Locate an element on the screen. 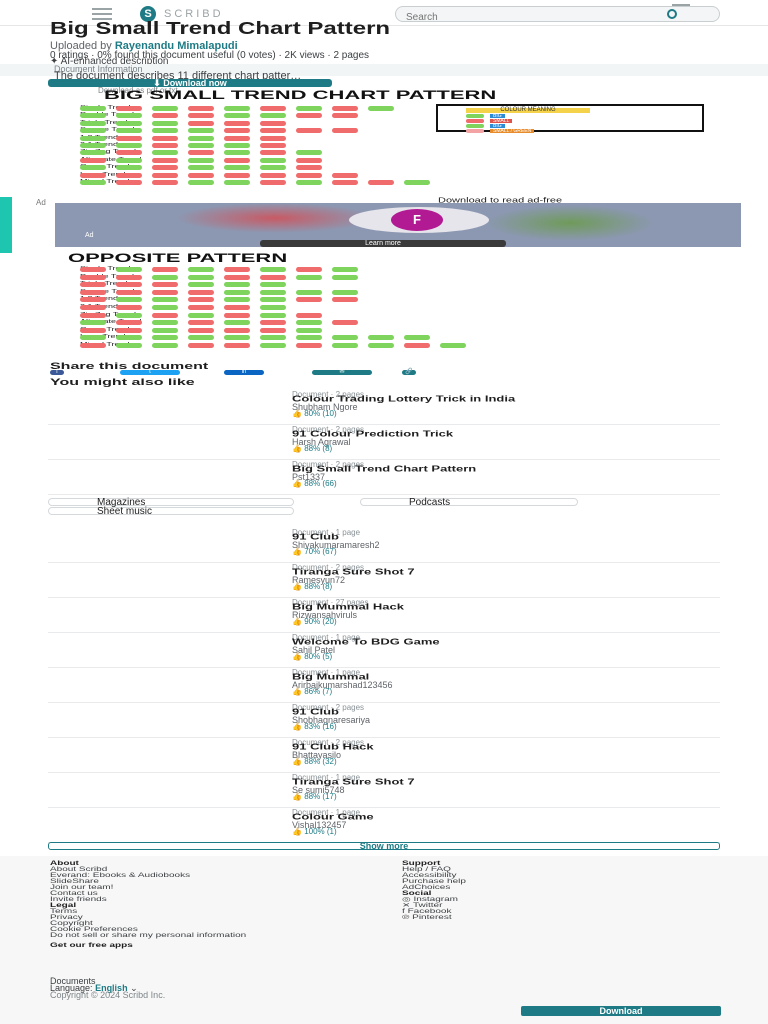 This screenshot has height=1024, width=768. twitter-link: ✕ Twitter is located at coordinates (422, 905).